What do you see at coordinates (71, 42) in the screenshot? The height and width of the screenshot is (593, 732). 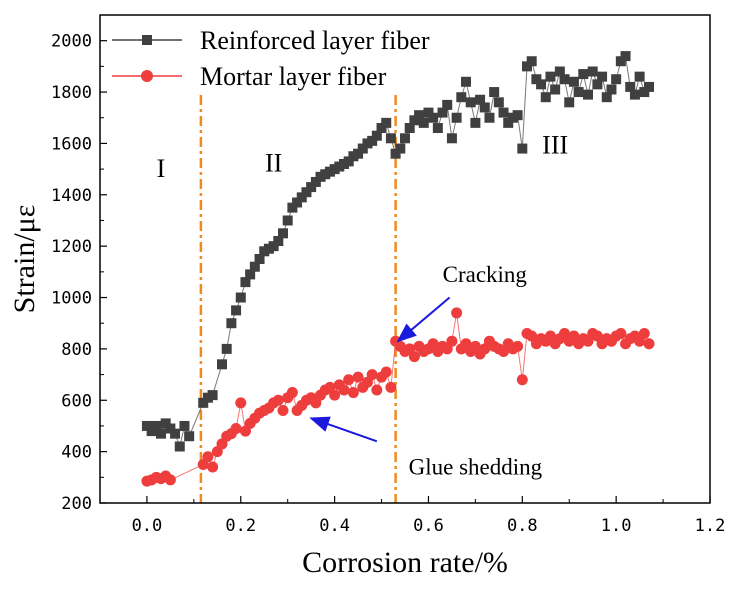 I see `y-tick-label: 2000` at bounding box center [71, 42].